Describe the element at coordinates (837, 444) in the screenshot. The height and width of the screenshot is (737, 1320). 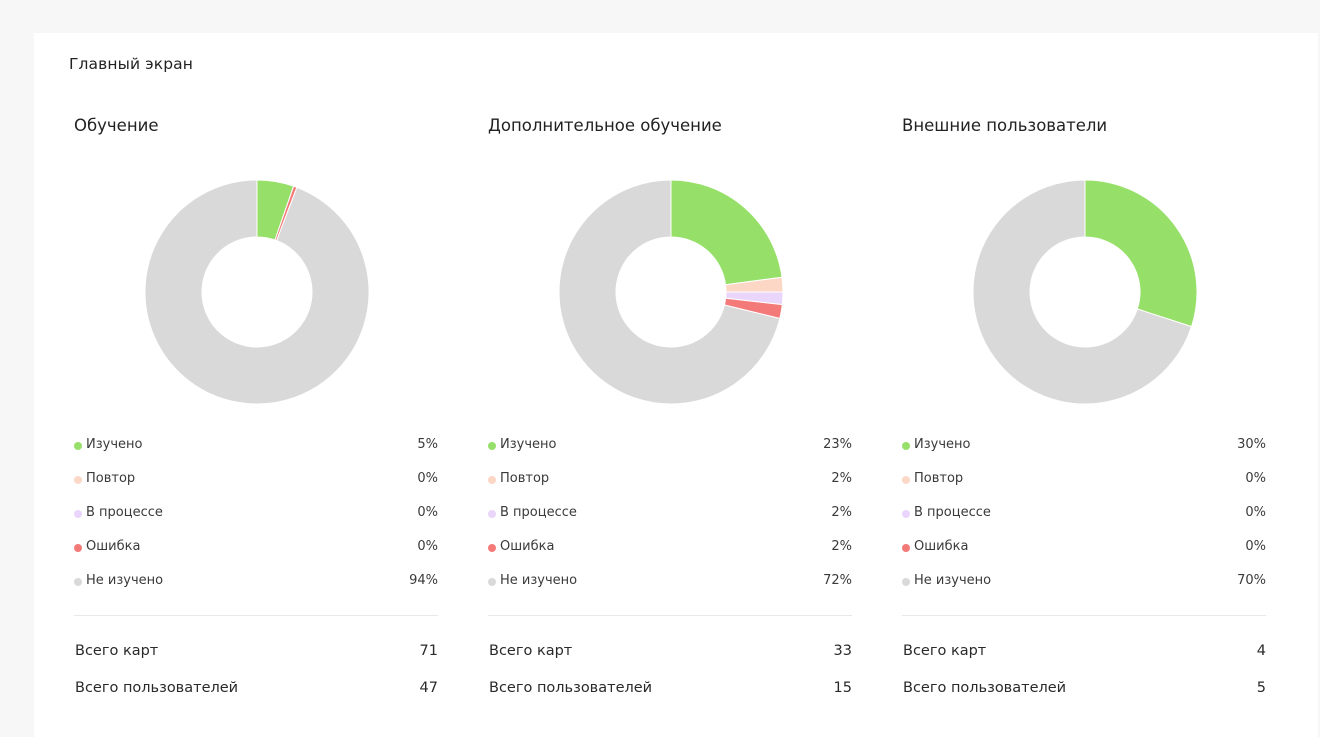
I see `legend-value: 23%` at that location.